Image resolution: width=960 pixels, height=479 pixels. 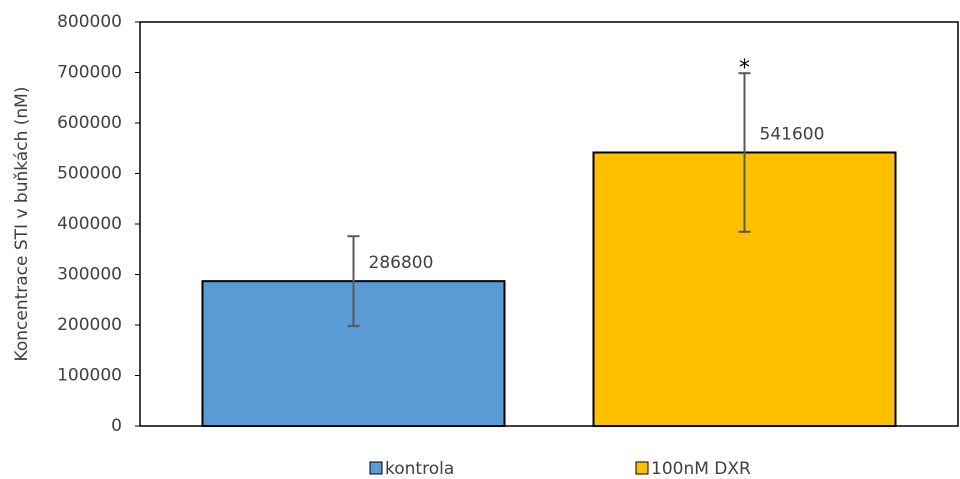 I want to click on data-label: 286800, so click(x=401, y=263).